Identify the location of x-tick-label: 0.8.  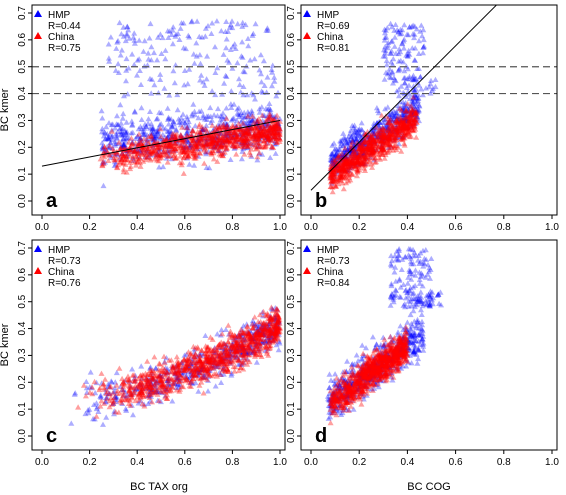
(232, 462).